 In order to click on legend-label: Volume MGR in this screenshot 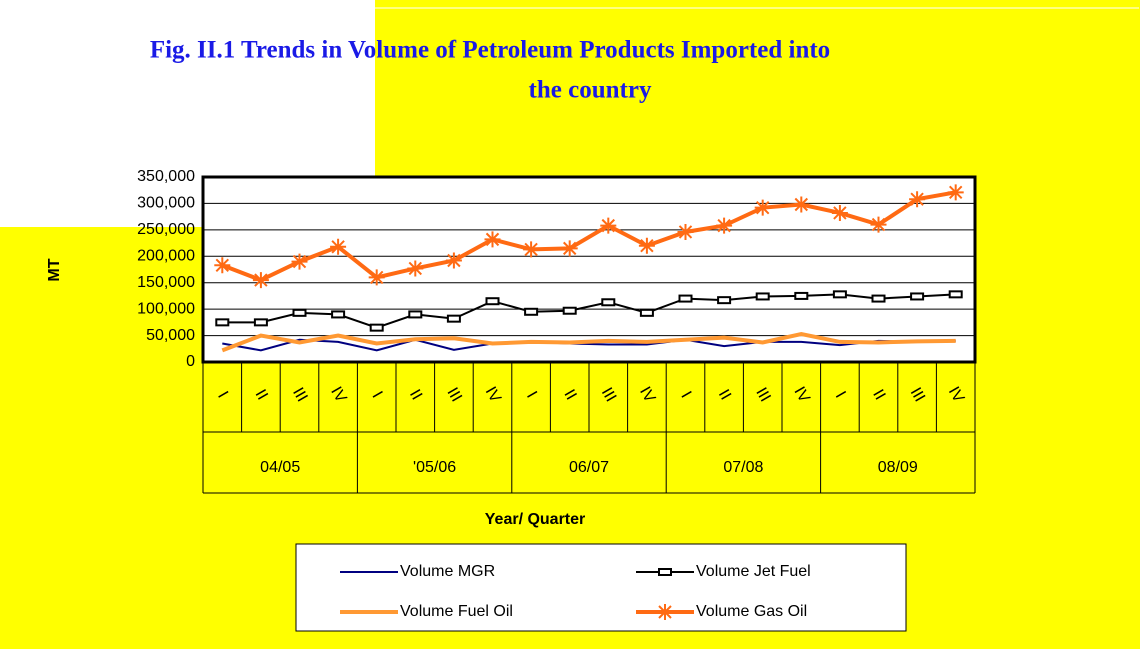, I will do `click(447, 571)`.